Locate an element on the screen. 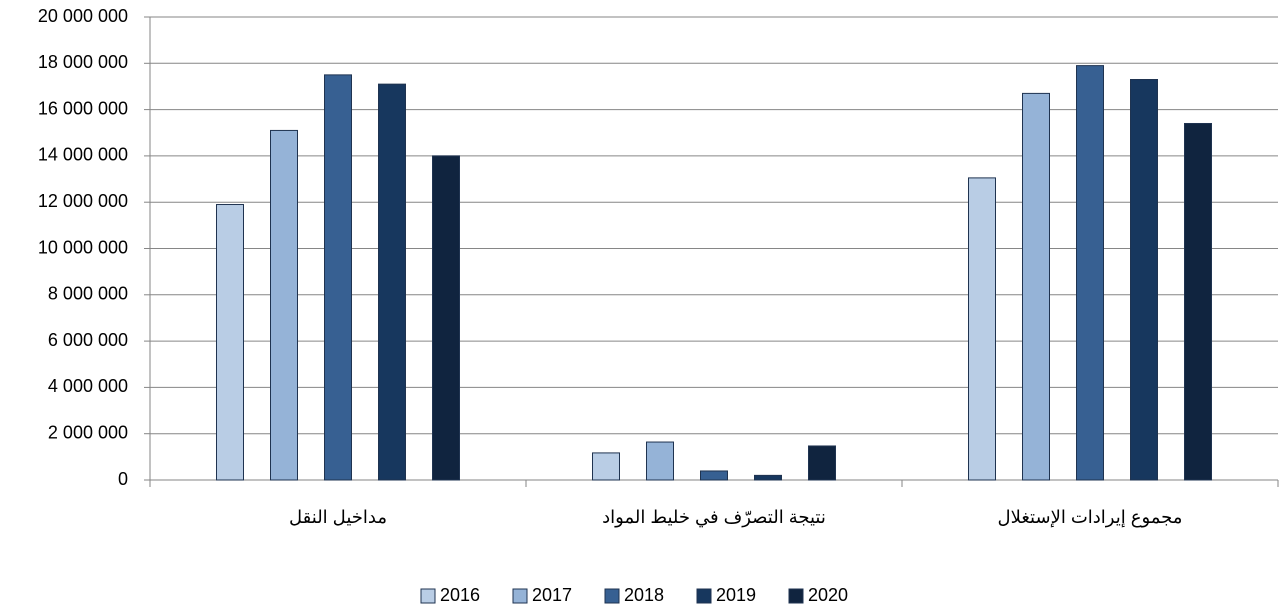 The image size is (1283, 612). y-tick-label: 20 000 000 is located at coordinates (83, 16).